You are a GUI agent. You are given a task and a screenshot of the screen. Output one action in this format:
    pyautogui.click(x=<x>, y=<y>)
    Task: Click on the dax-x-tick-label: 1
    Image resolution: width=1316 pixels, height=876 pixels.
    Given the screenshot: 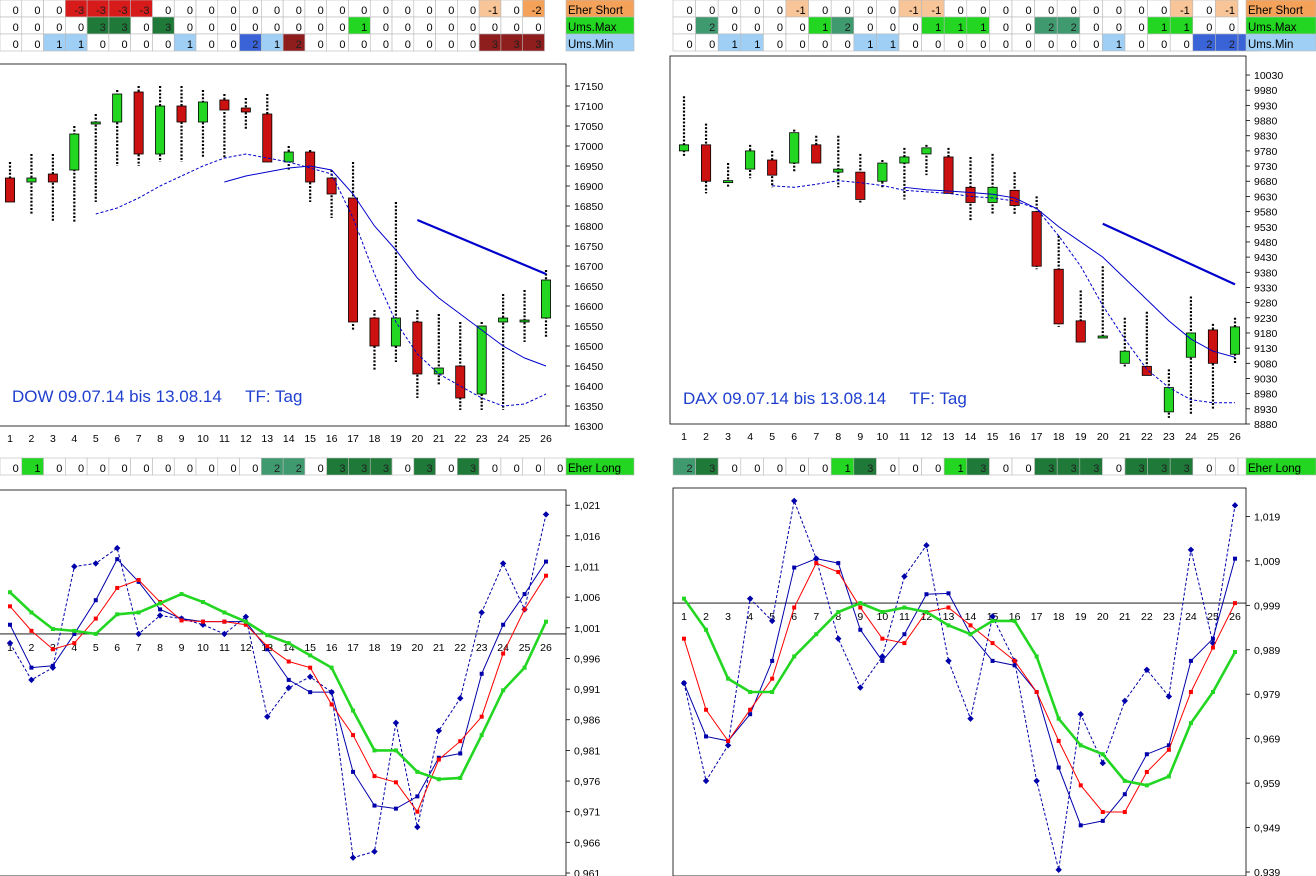 What is the action you would take?
    pyautogui.click(x=684, y=617)
    